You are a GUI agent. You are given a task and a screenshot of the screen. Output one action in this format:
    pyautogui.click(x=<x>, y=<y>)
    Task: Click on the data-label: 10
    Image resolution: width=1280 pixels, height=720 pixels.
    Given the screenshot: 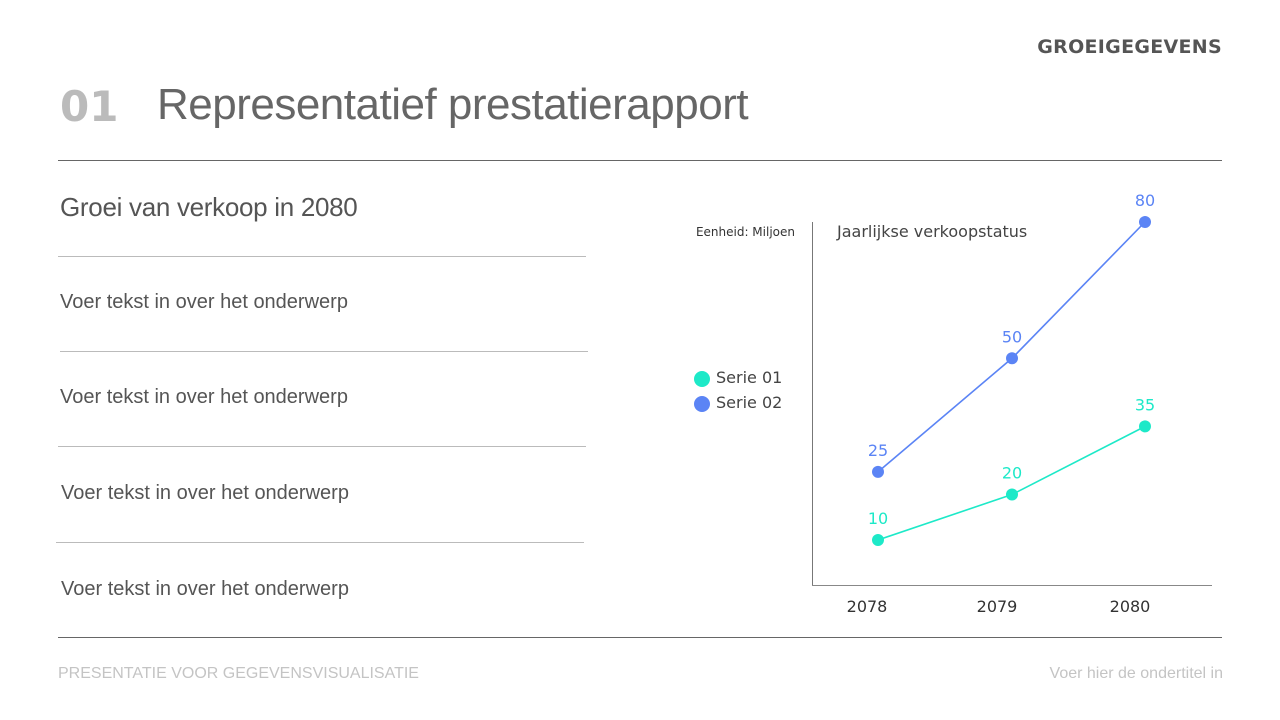 What is the action you would take?
    pyautogui.click(x=878, y=518)
    